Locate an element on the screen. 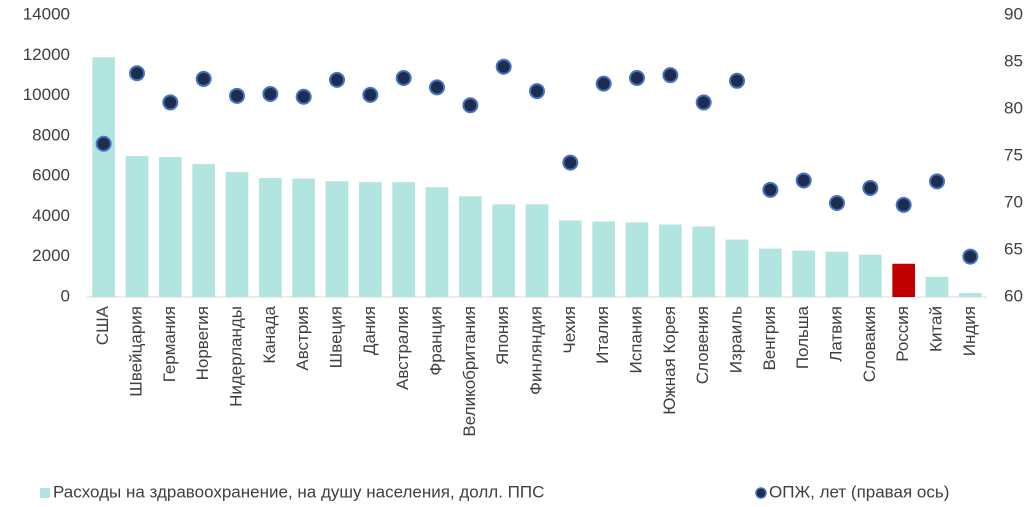 This screenshot has width=1030, height=507. x-tick-label: Дания is located at coordinates (369, 330).